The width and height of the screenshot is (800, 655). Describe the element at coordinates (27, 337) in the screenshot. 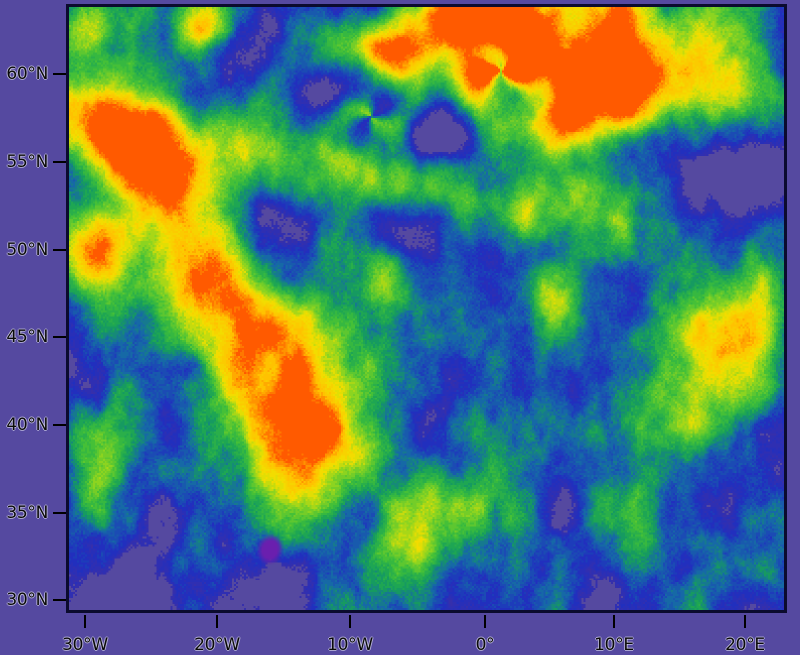

I see `y-tick-label: 45°N` at that location.